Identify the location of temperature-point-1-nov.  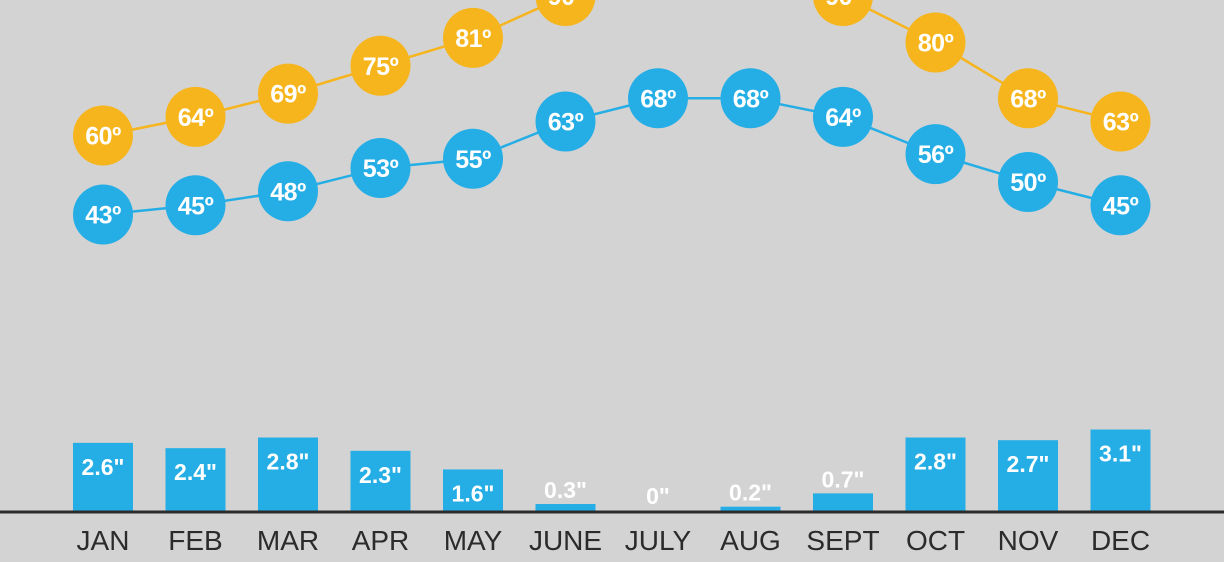
(1028, 182).